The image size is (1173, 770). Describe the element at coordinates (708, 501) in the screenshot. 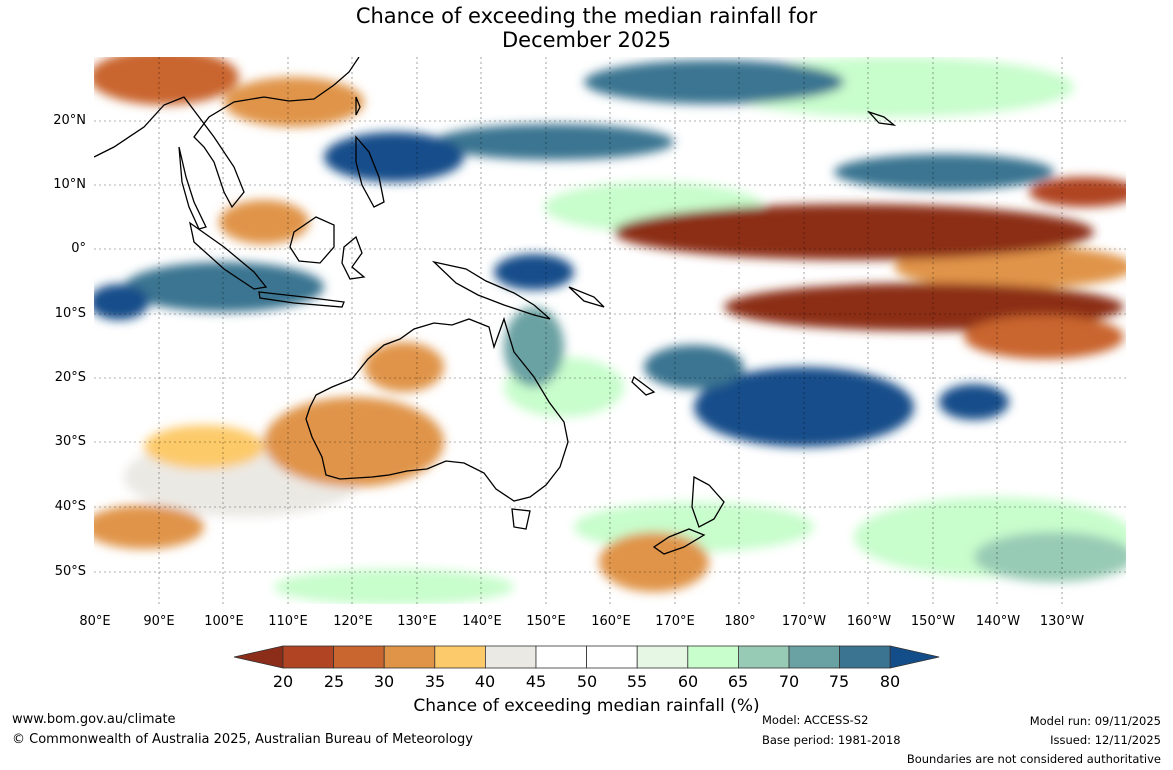

I see `nz-north-coast` at that location.